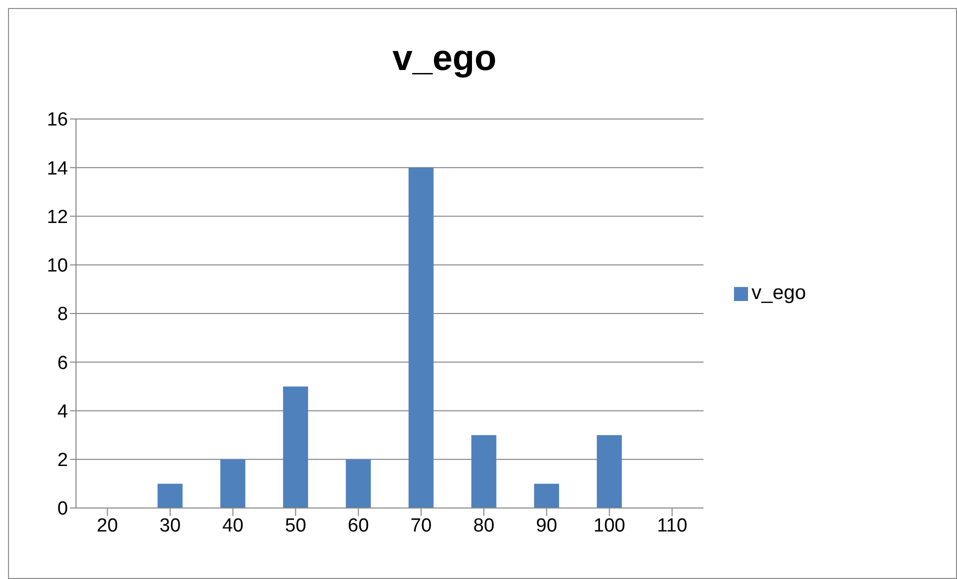  I want to click on x-tick-label: 110, so click(672, 525).